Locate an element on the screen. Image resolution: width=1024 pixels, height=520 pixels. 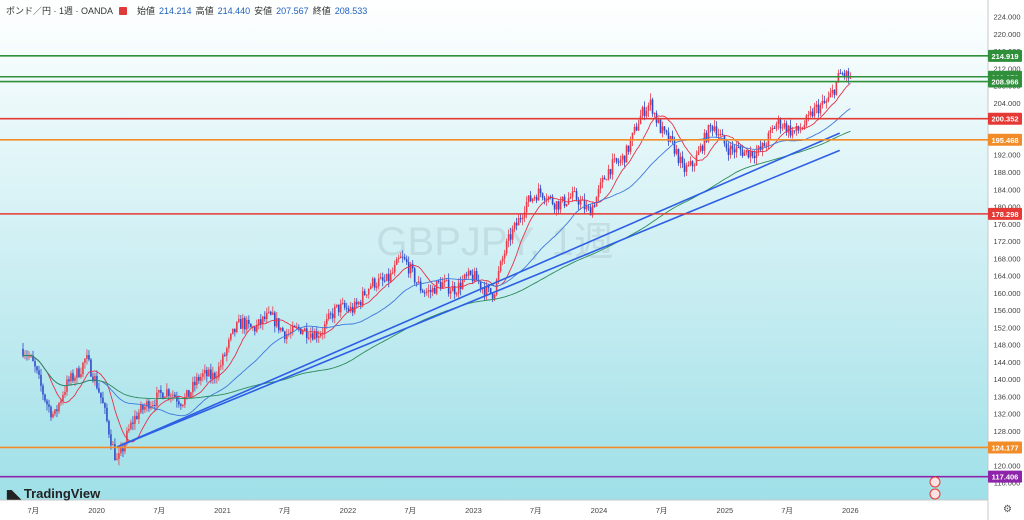
low-value: 207.567 is located at coordinates (292, 10).